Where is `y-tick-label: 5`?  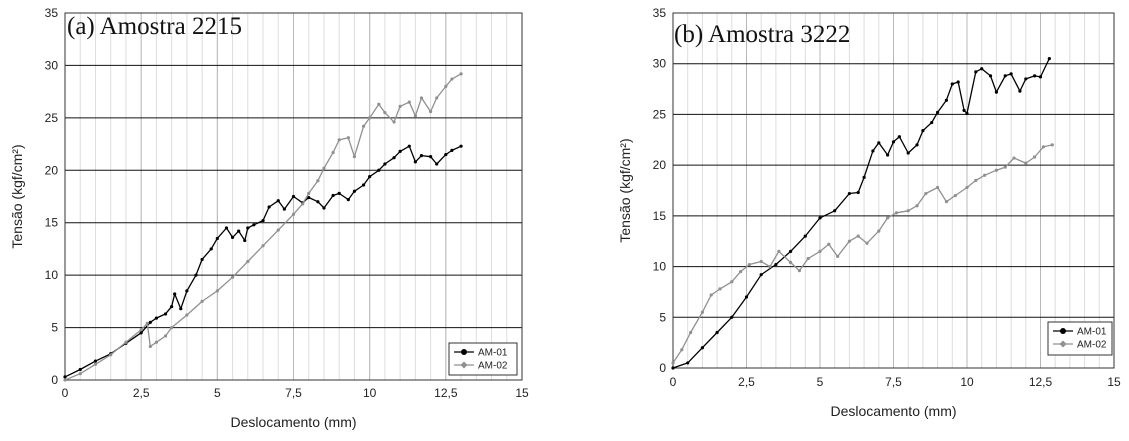 y-tick-label: 5 is located at coordinates (54, 328).